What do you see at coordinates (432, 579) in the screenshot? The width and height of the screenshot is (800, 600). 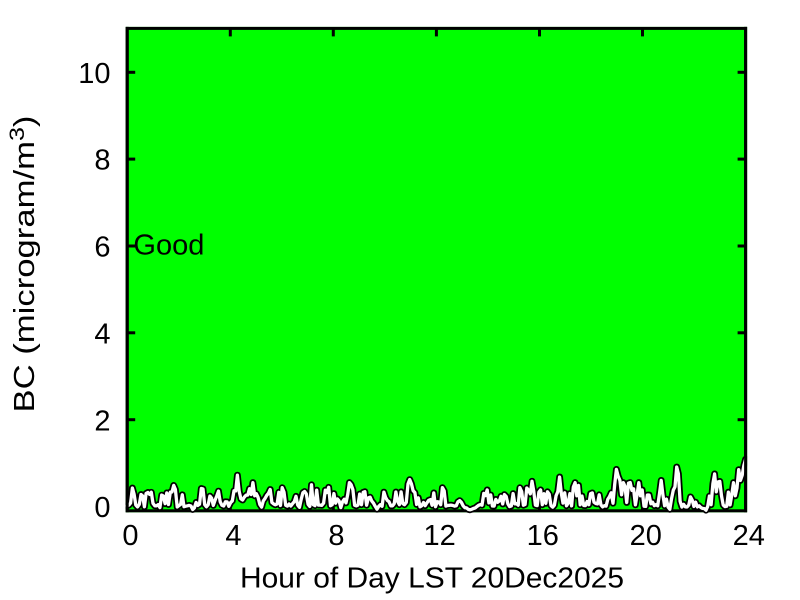 I see `svg-text: Hour of Day LST 20Dec2025` at bounding box center [432, 579].